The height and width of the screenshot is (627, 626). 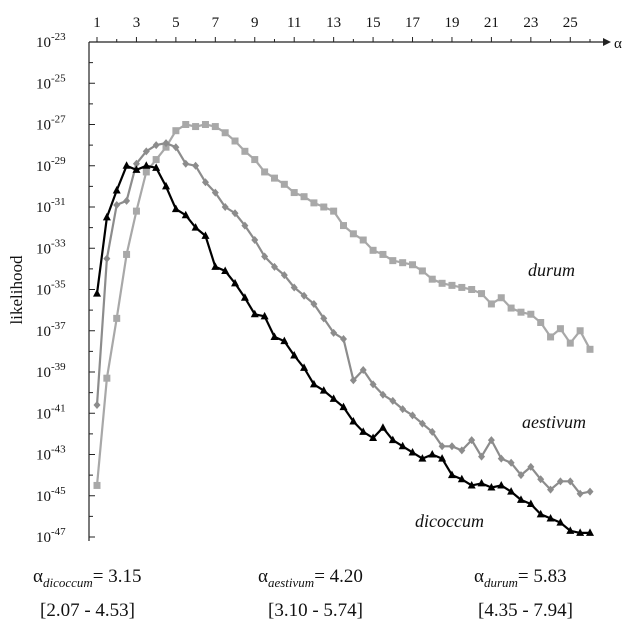 I want to click on estimate-durum: αdurum= 5.83, so click(x=520, y=578).